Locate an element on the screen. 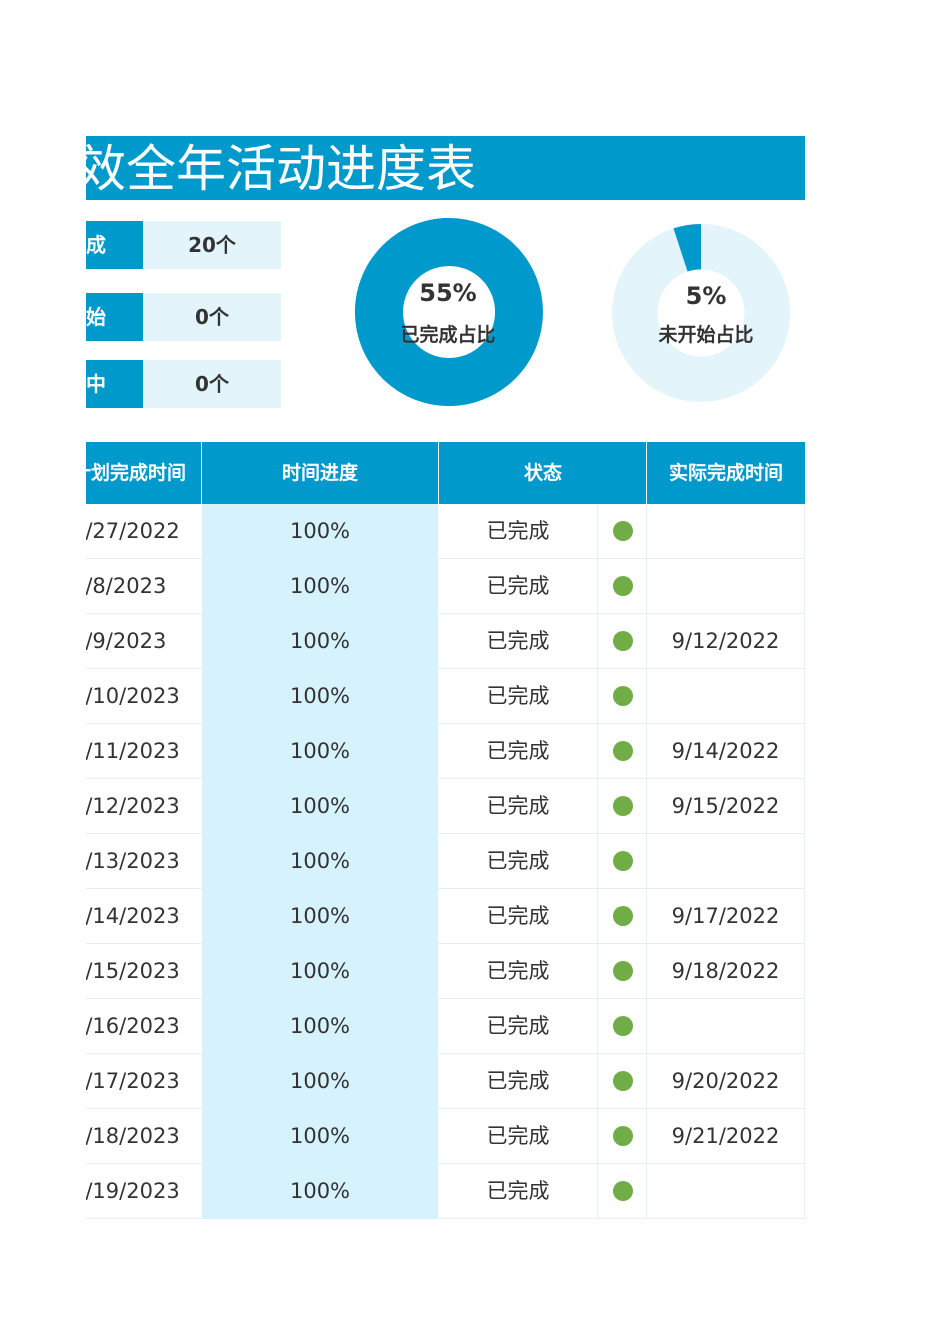 The image size is (950, 1344). actual-date-cell: 9/21/2022 is located at coordinates (726, 1136).